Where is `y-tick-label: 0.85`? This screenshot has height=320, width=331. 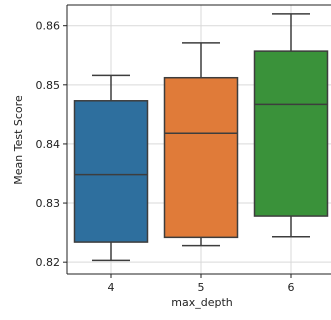 y-tick-label: 0.85 is located at coordinates (48, 85).